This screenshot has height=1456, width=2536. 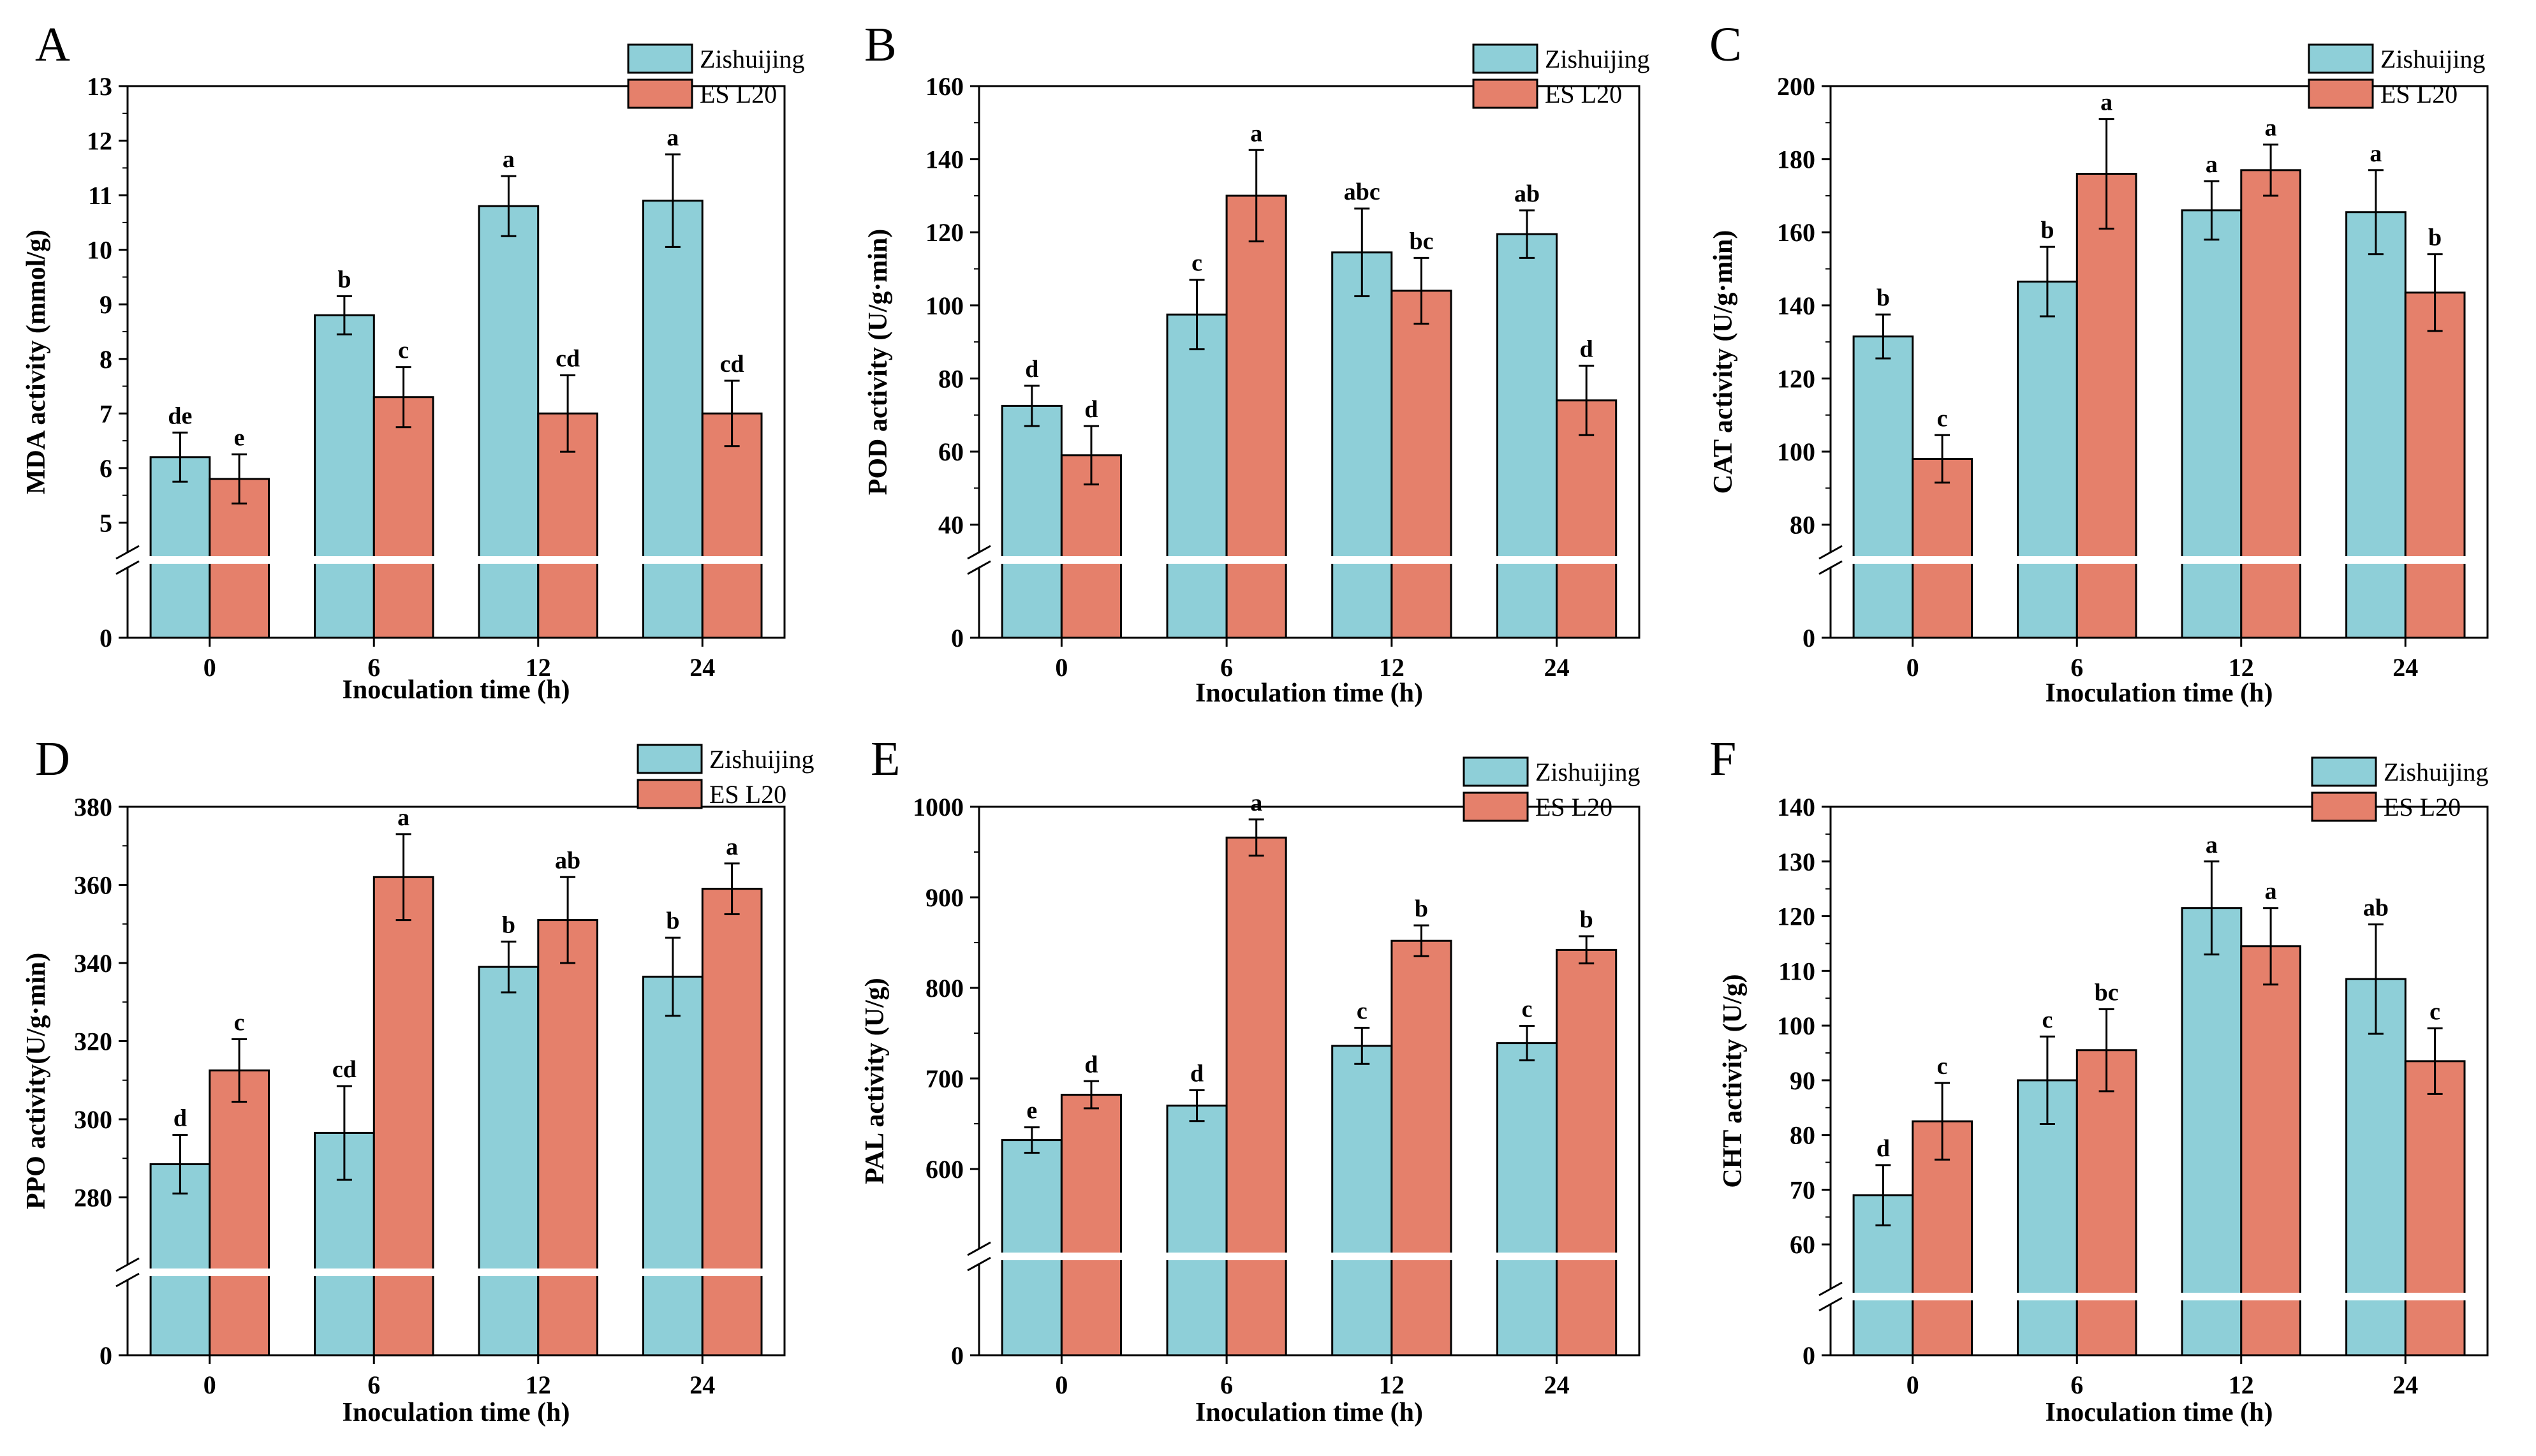 What do you see at coordinates (2107, 992) in the screenshot?
I see `significance-label: bc` at bounding box center [2107, 992].